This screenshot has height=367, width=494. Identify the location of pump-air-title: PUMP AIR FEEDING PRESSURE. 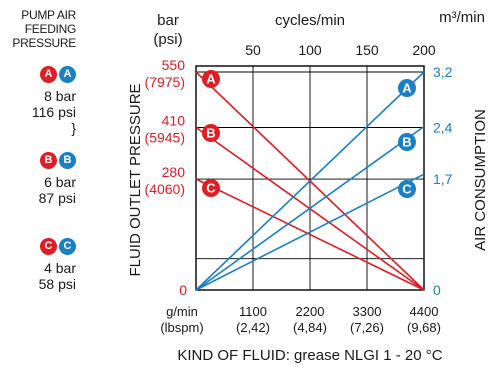
(38, 29).